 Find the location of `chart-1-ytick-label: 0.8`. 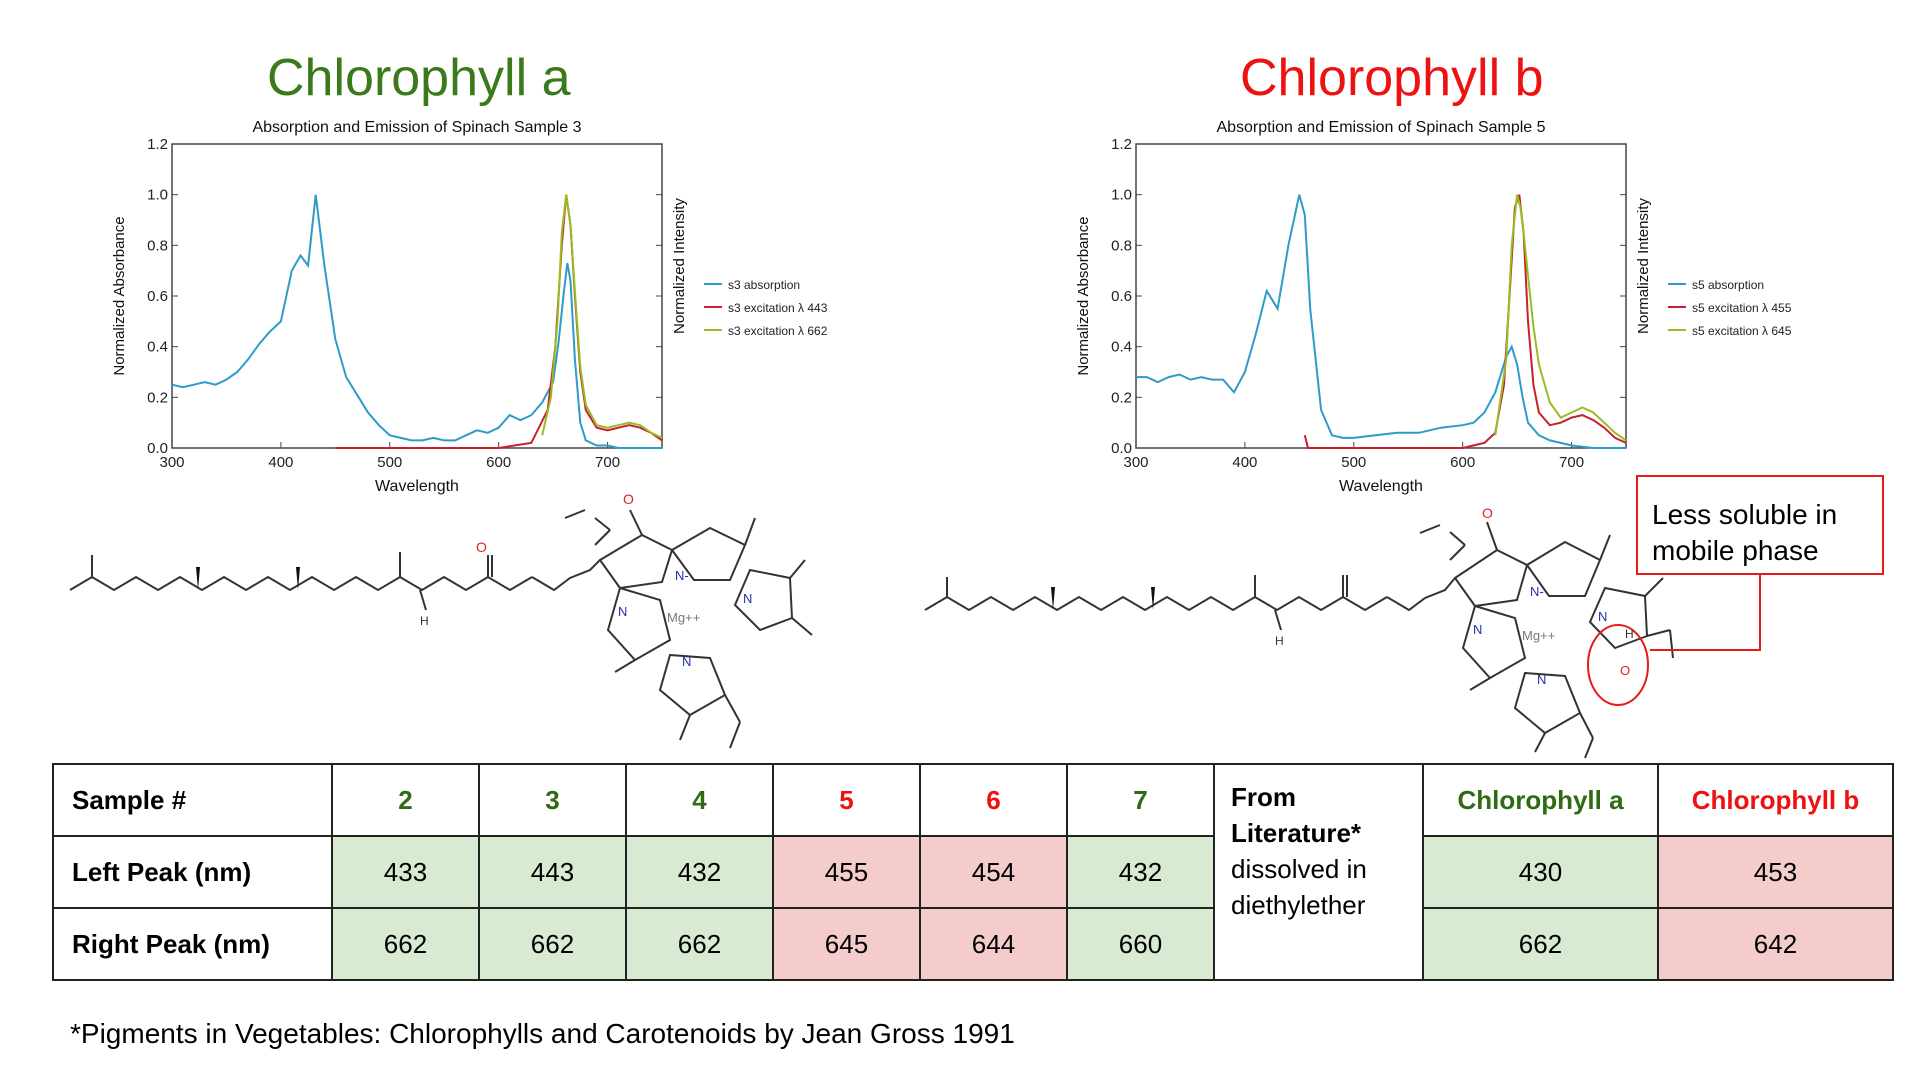

chart-1-ytick-label: 0.8 is located at coordinates (1121, 245).